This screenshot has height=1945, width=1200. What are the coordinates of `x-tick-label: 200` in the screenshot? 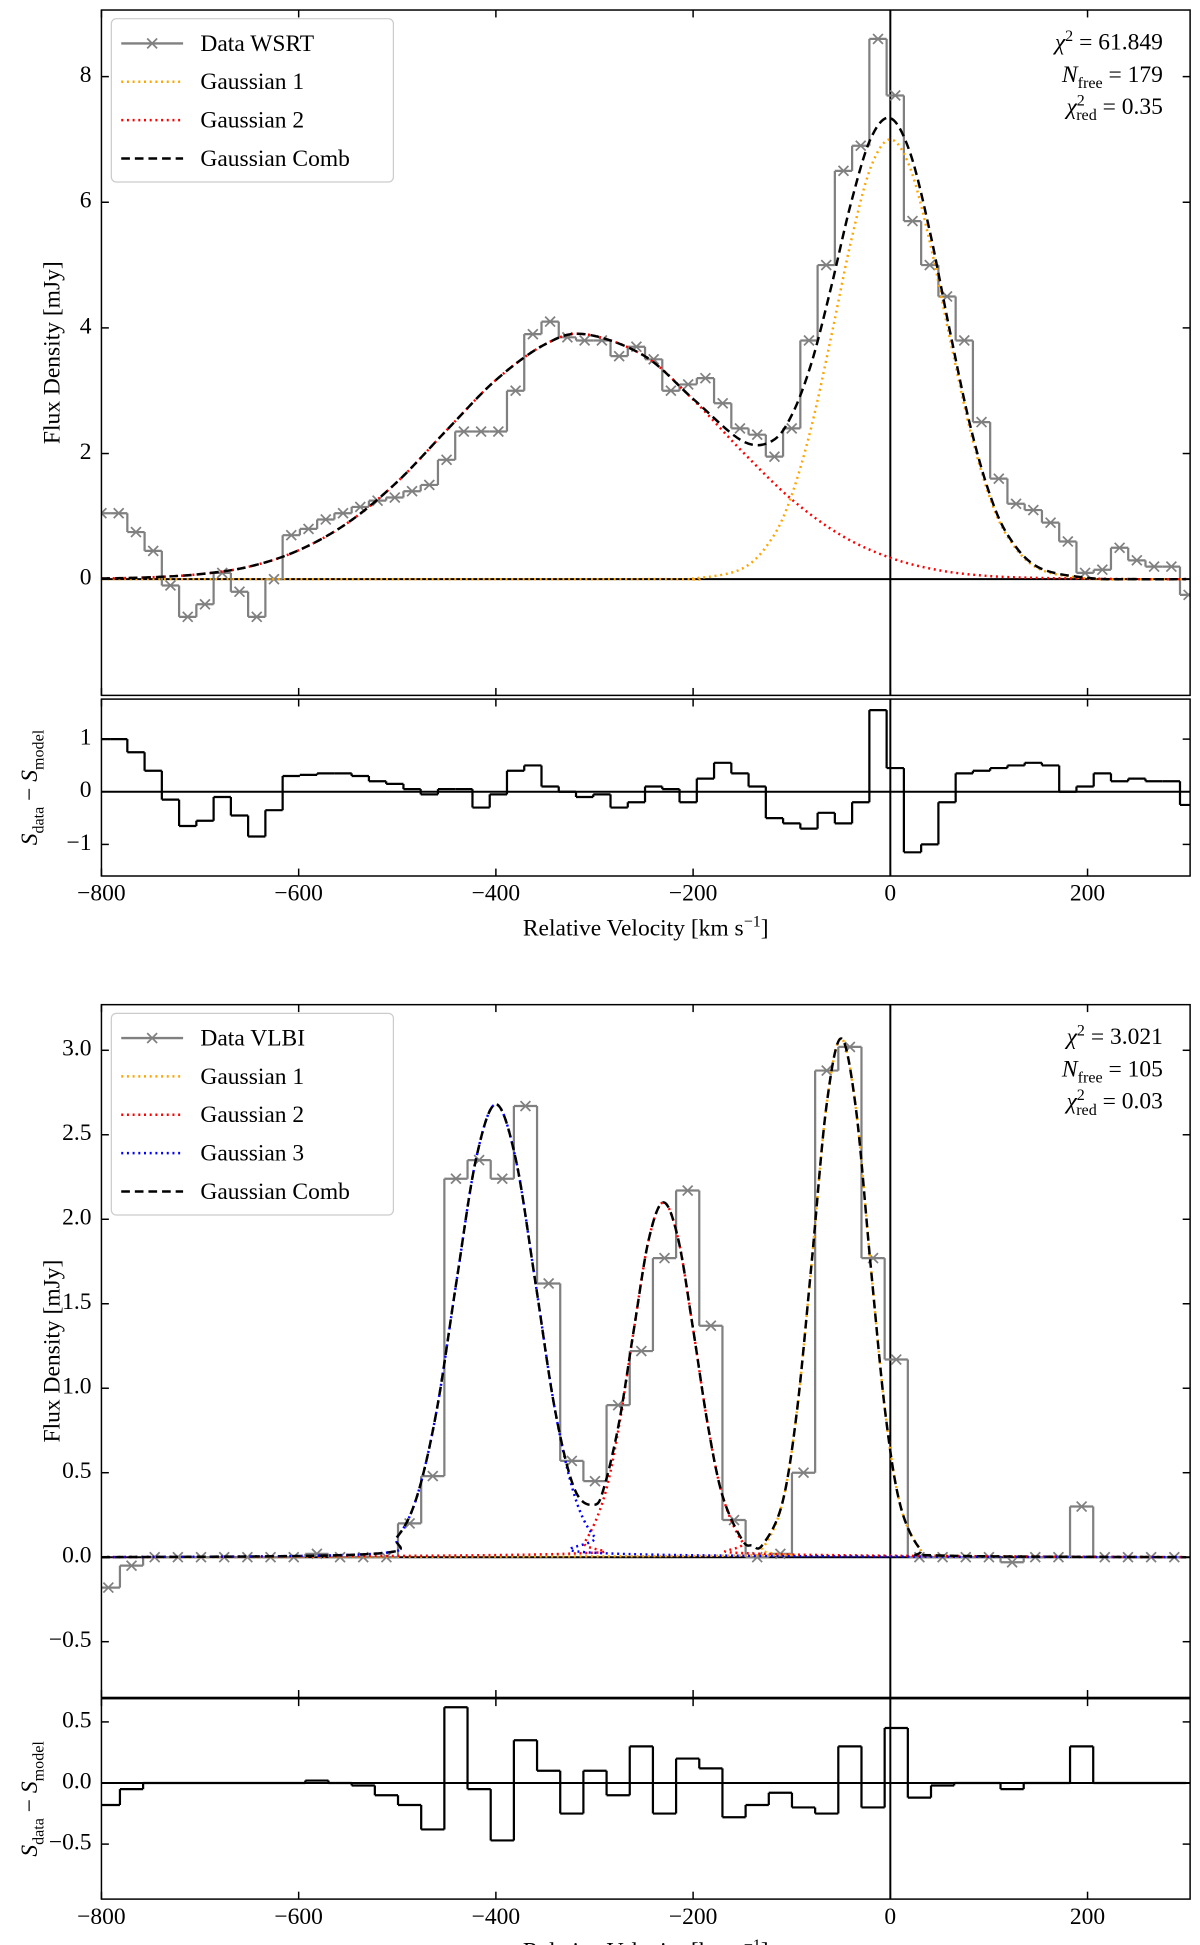 It's located at (1087, 894).